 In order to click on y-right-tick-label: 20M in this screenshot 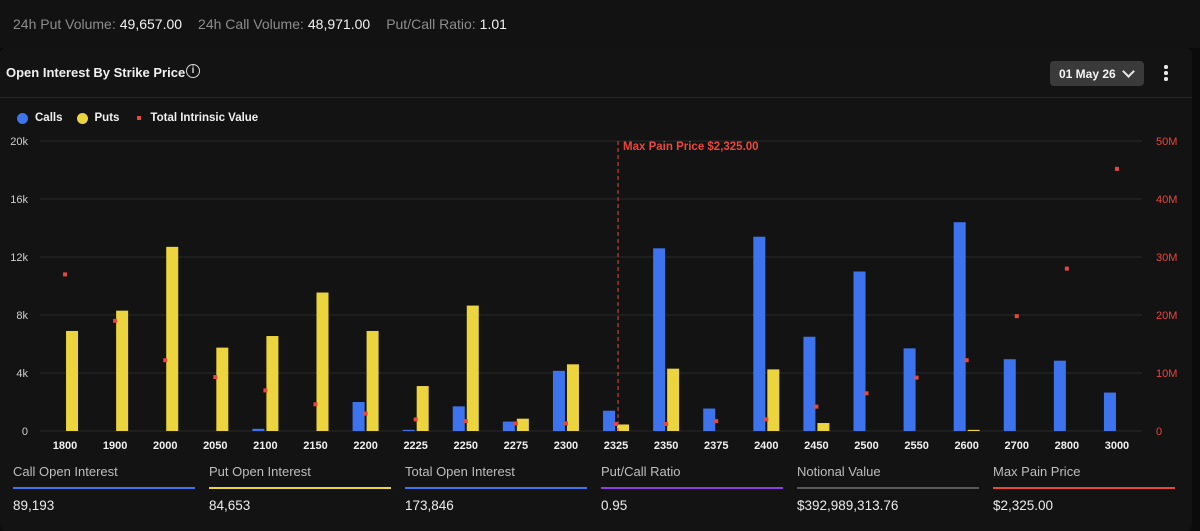, I will do `click(1166, 316)`.